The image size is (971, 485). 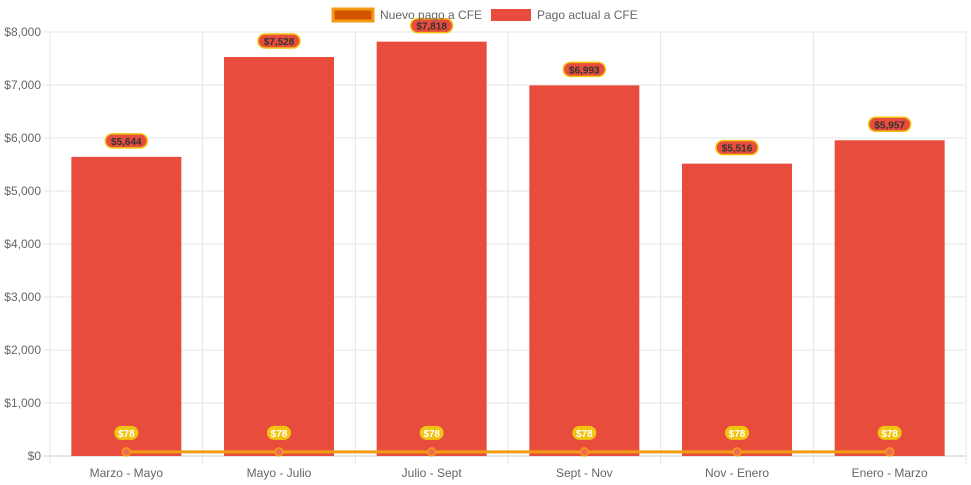 I want to click on bar-data-label: $7,528, so click(x=279, y=42).